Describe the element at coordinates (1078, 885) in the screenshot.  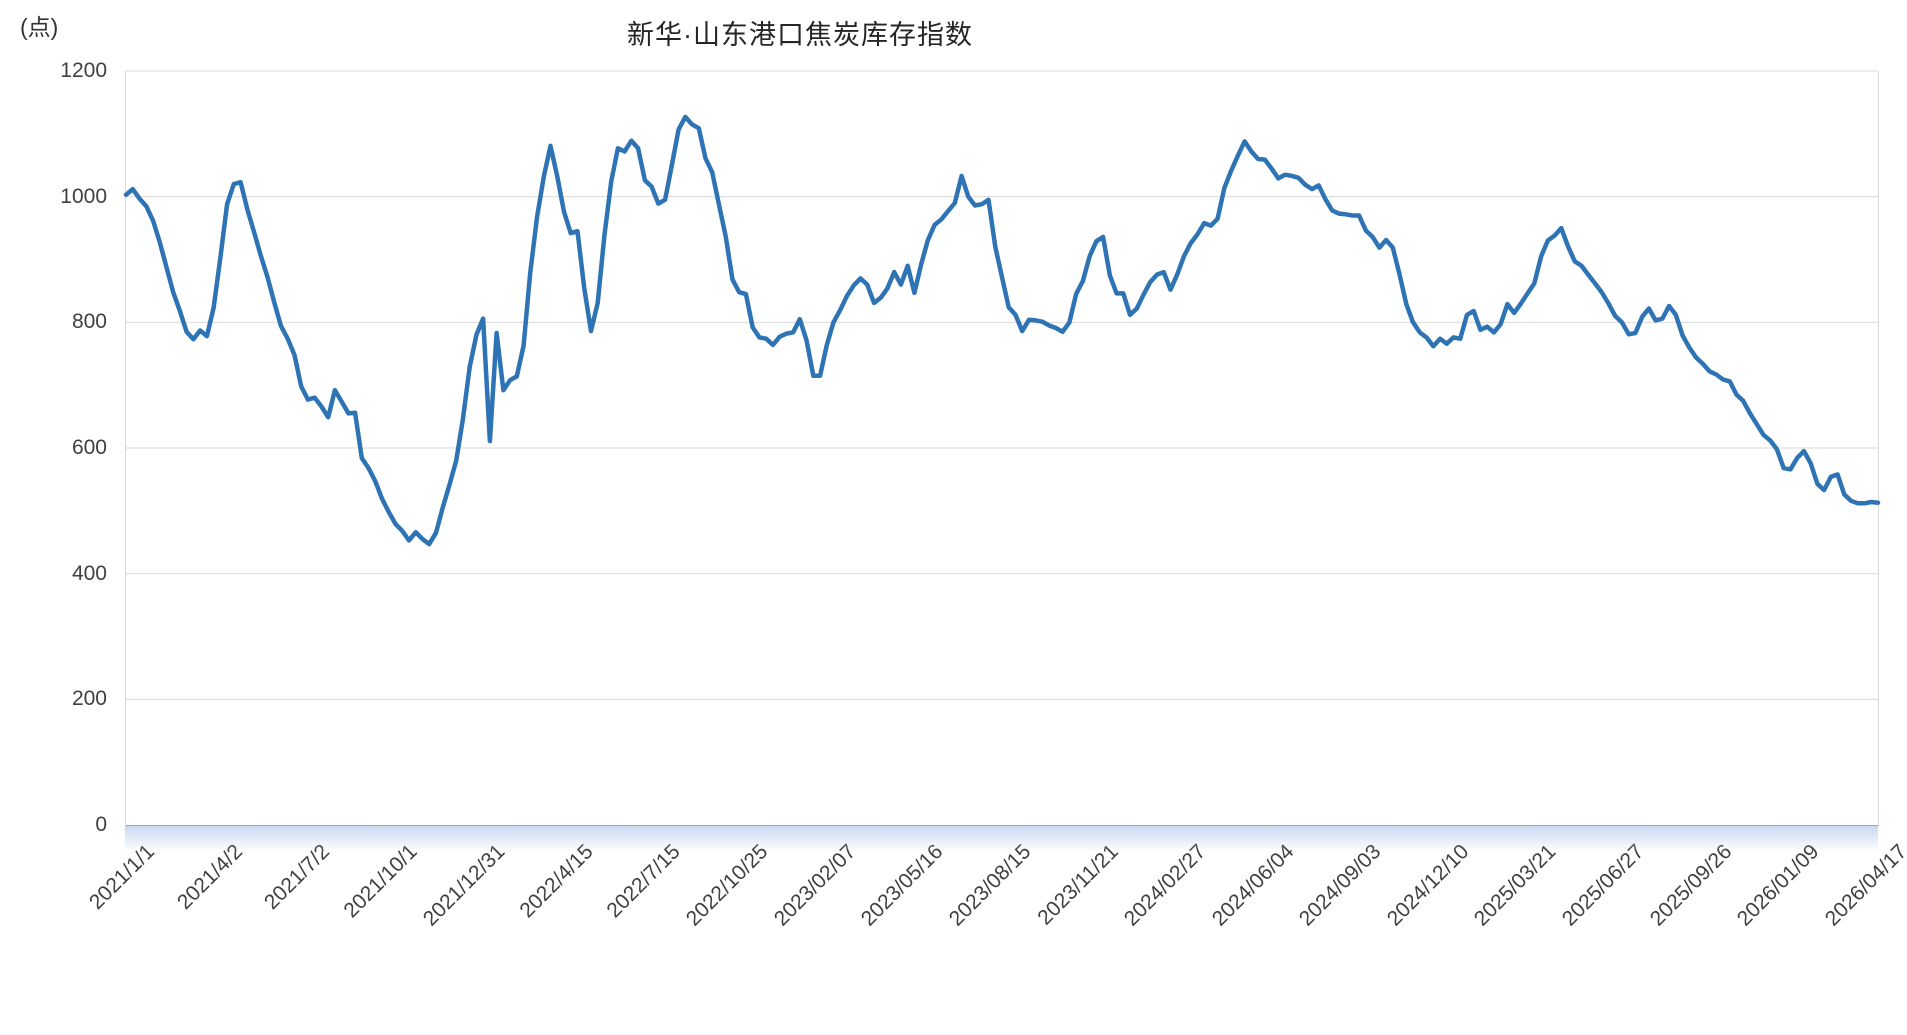
I see `x-tick-label-2023/11/21: 2023/11/21` at that location.